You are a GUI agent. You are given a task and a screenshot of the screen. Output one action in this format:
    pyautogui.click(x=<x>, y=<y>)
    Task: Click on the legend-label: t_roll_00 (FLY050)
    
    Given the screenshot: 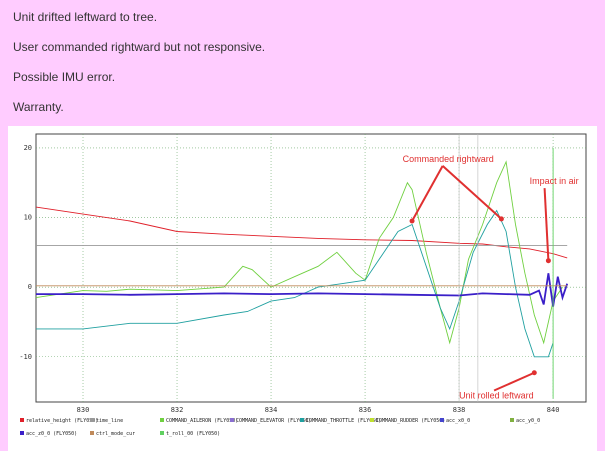 What is the action you would take?
    pyautogui.click(x=193, y=434)
    